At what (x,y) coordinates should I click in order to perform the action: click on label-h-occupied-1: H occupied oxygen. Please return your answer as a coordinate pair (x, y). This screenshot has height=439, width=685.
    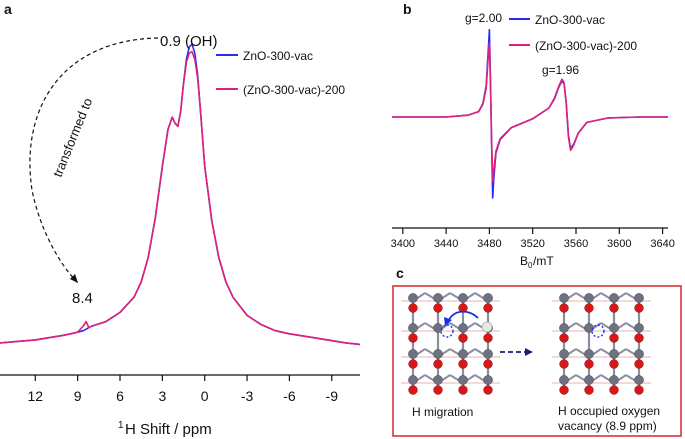
    Looking at the image, I should click on (609, 411).